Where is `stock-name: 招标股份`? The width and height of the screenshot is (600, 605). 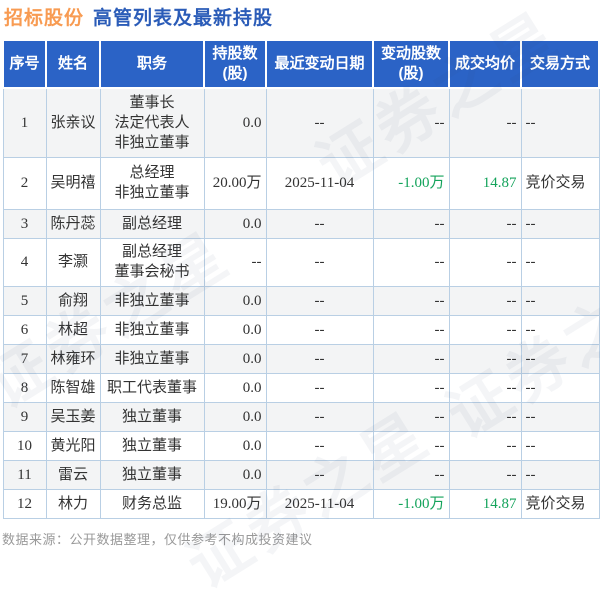
stock-name: 招标股份 is located at coordinates (44, 18).